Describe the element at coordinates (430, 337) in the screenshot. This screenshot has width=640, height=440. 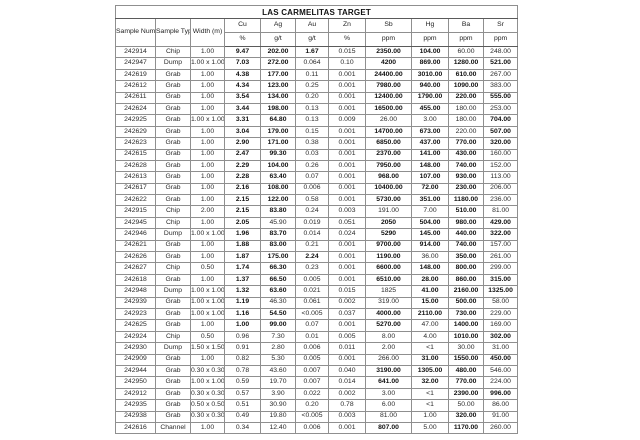
I see `cell-hg: 4.00` at that location.